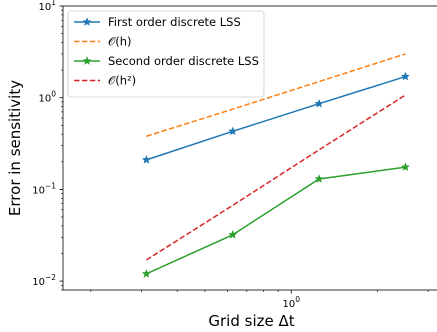 The image size is (437, 332). What do you see at coordinates (15, 148) in the screenshot?
I see `y-axis-label: Error in sensitivity` at bounding box center [15, 148].